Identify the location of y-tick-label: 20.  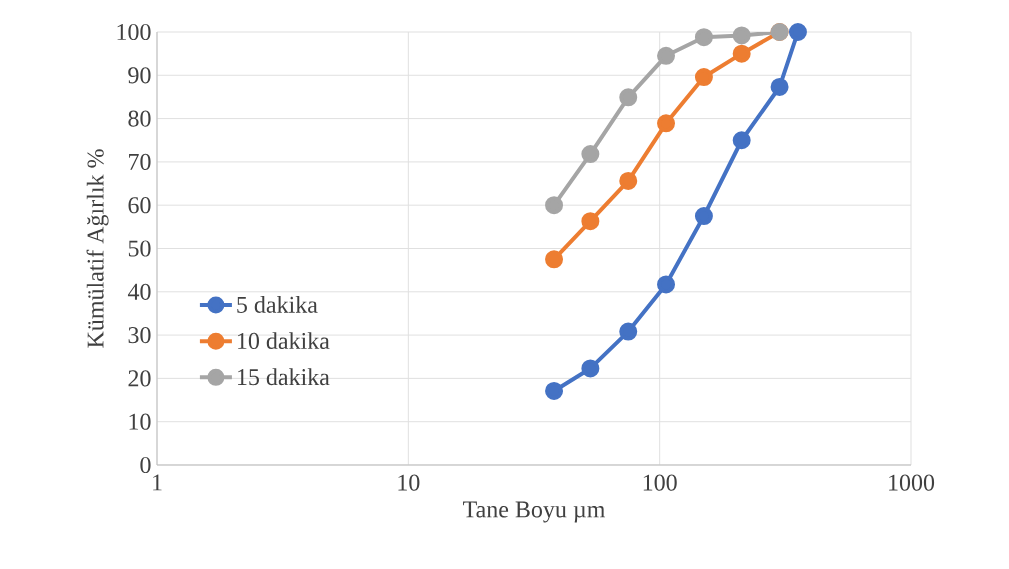
(139, 378).